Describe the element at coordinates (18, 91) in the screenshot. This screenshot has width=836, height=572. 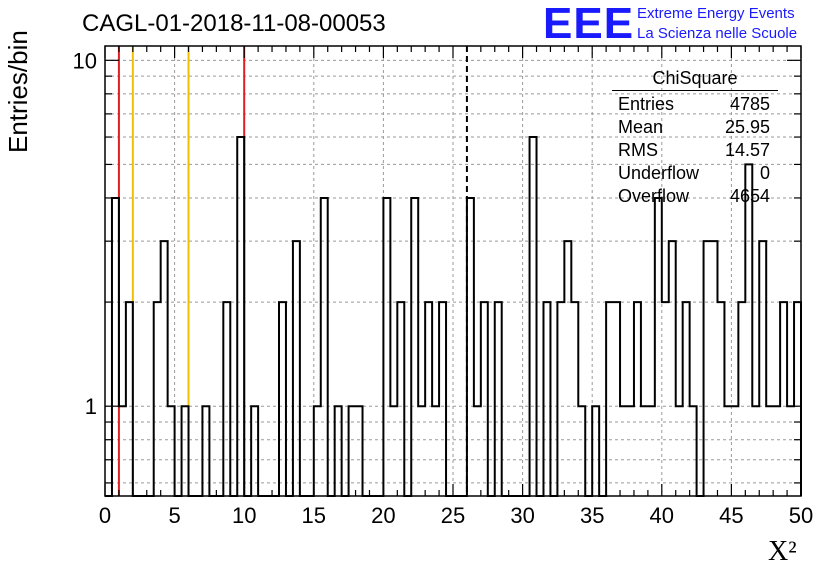
I see `y-axis-label: Entries/bin` at that location.